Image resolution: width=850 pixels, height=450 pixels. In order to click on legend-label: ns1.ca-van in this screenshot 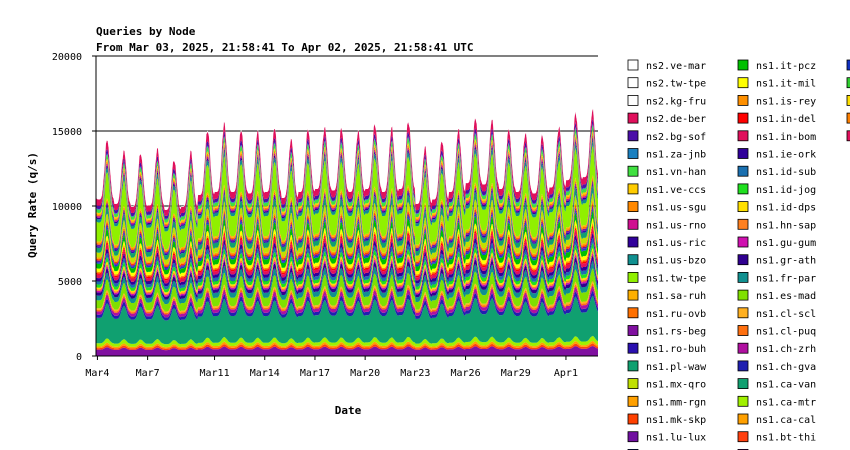, I will do `click(786, 385)`.